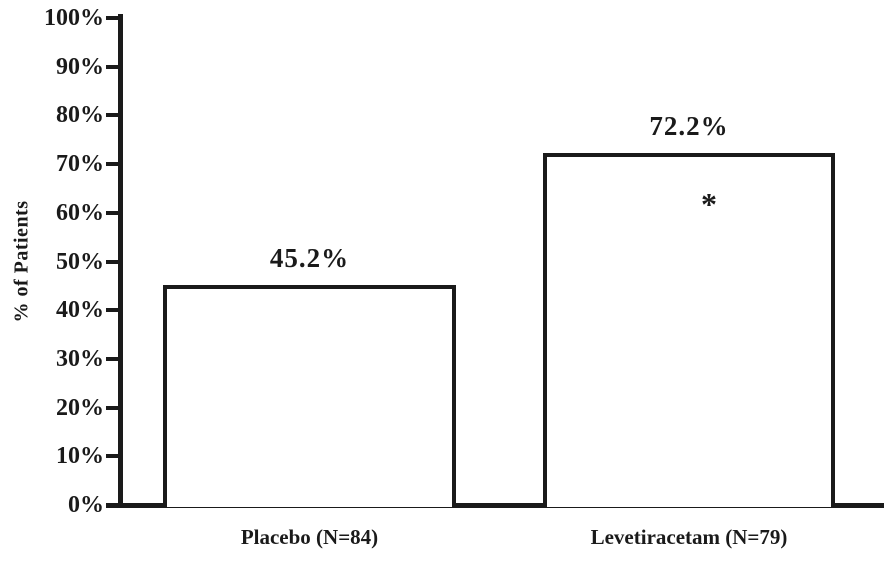  Describe the element at coordinates (709, 204) in the screenshot. I see `significance-asterisk: *` at that location.